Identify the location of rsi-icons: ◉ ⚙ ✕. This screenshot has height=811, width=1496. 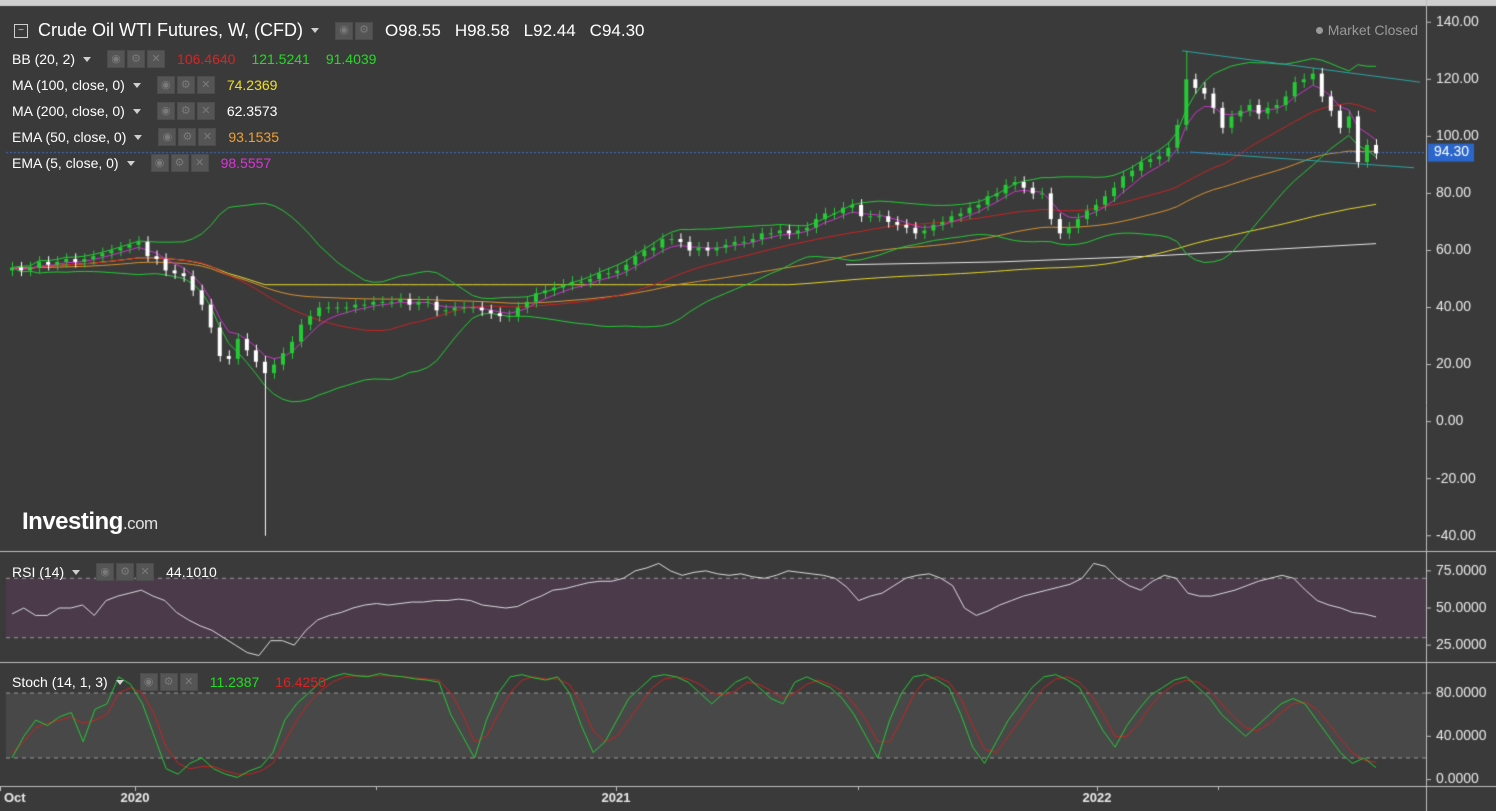
(125, 572).